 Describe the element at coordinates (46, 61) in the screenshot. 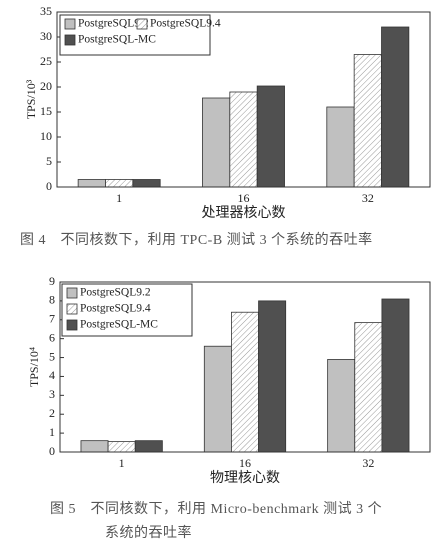

I see `y-tick-label: 25` at that location.